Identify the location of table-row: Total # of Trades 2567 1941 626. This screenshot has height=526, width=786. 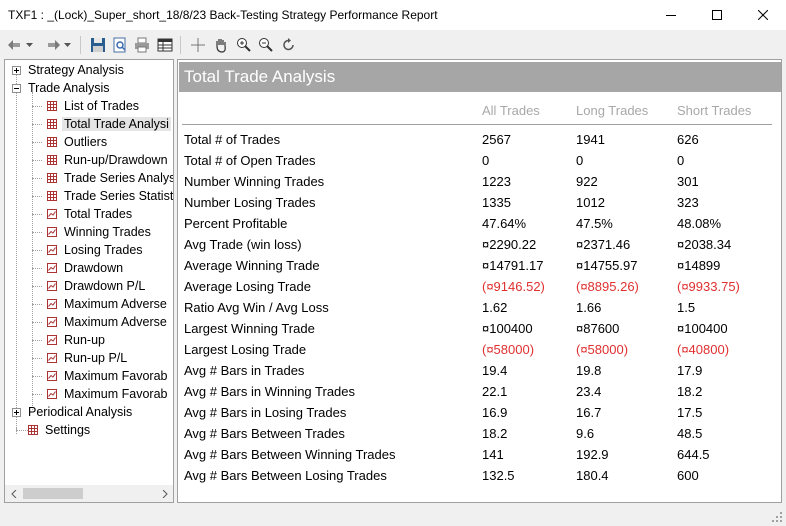
(479, 142).